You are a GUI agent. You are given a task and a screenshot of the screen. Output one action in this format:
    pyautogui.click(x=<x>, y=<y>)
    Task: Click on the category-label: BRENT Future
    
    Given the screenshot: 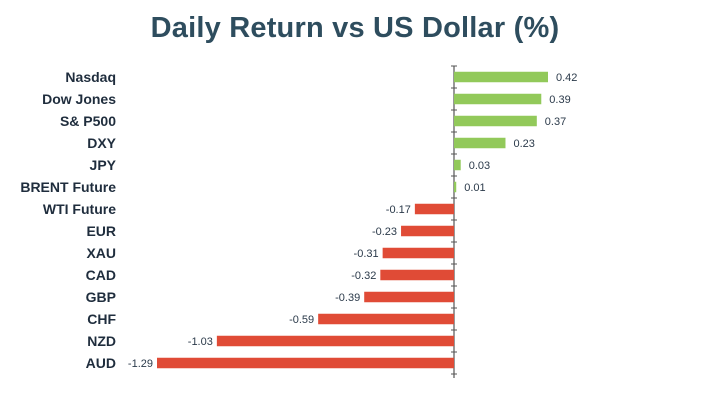 What is the action you would take?
    pyautogui.click(x=68, y=187)
    